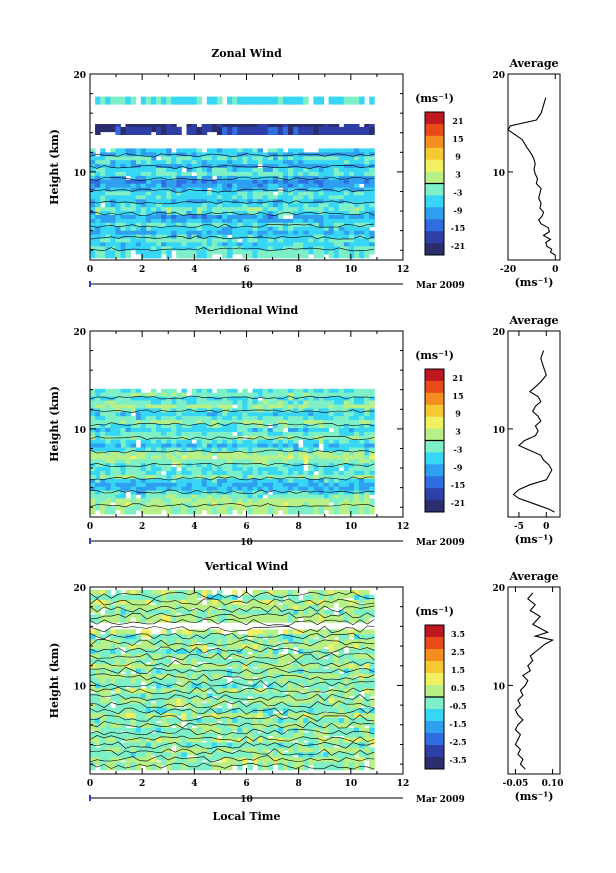 The height and width of the screenshot is (873, 616). What do you see at coordinates (458, 157) in the screenshot?
I see `colorbar-tick-label: 9` at bounding box center [458, 157].